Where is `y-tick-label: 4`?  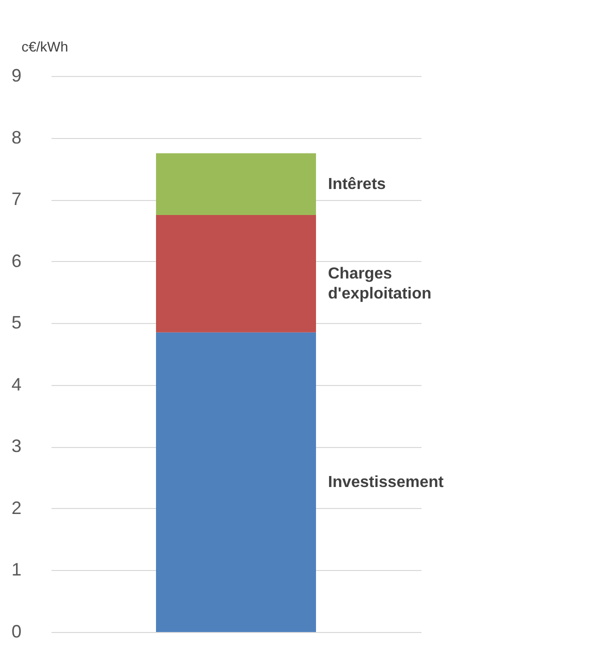 y-tick-label: 4 is located at coordinates (16, 384).